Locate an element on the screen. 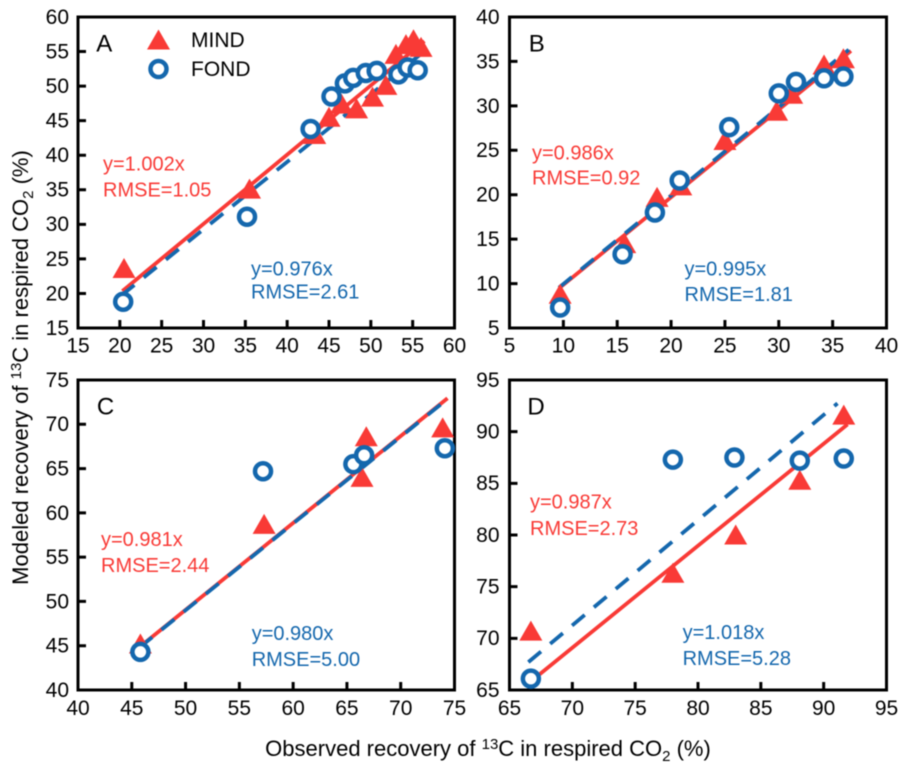  svg-text: y=1.002x is located at coordinates (144, 164).